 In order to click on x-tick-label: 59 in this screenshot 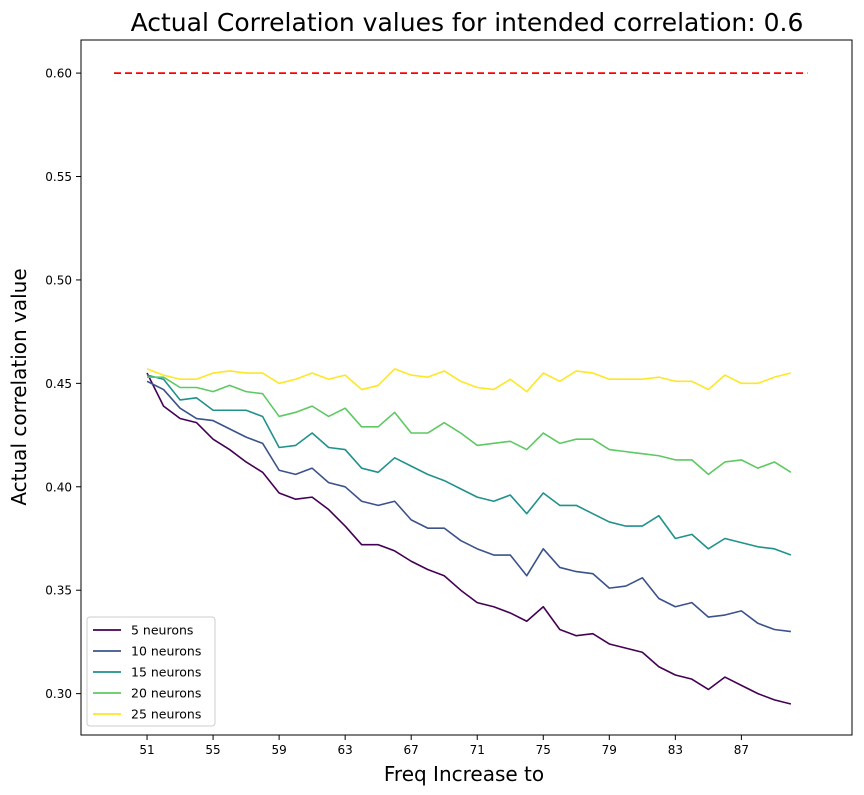, I will do `click(278, 750)`.